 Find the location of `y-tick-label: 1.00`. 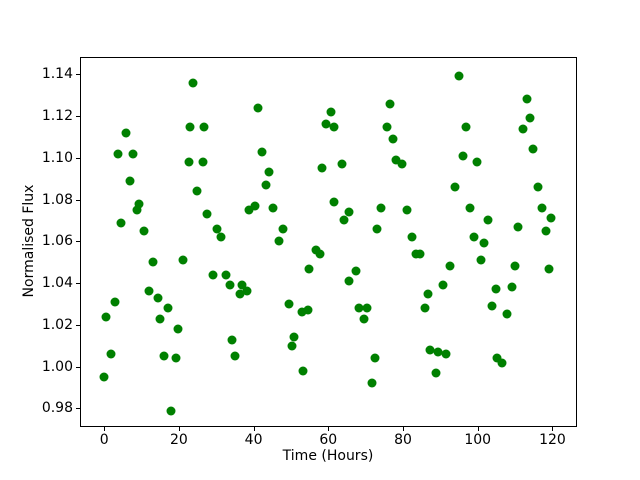

y-tick-label: 1.00 is located at coordinates (57, 366).